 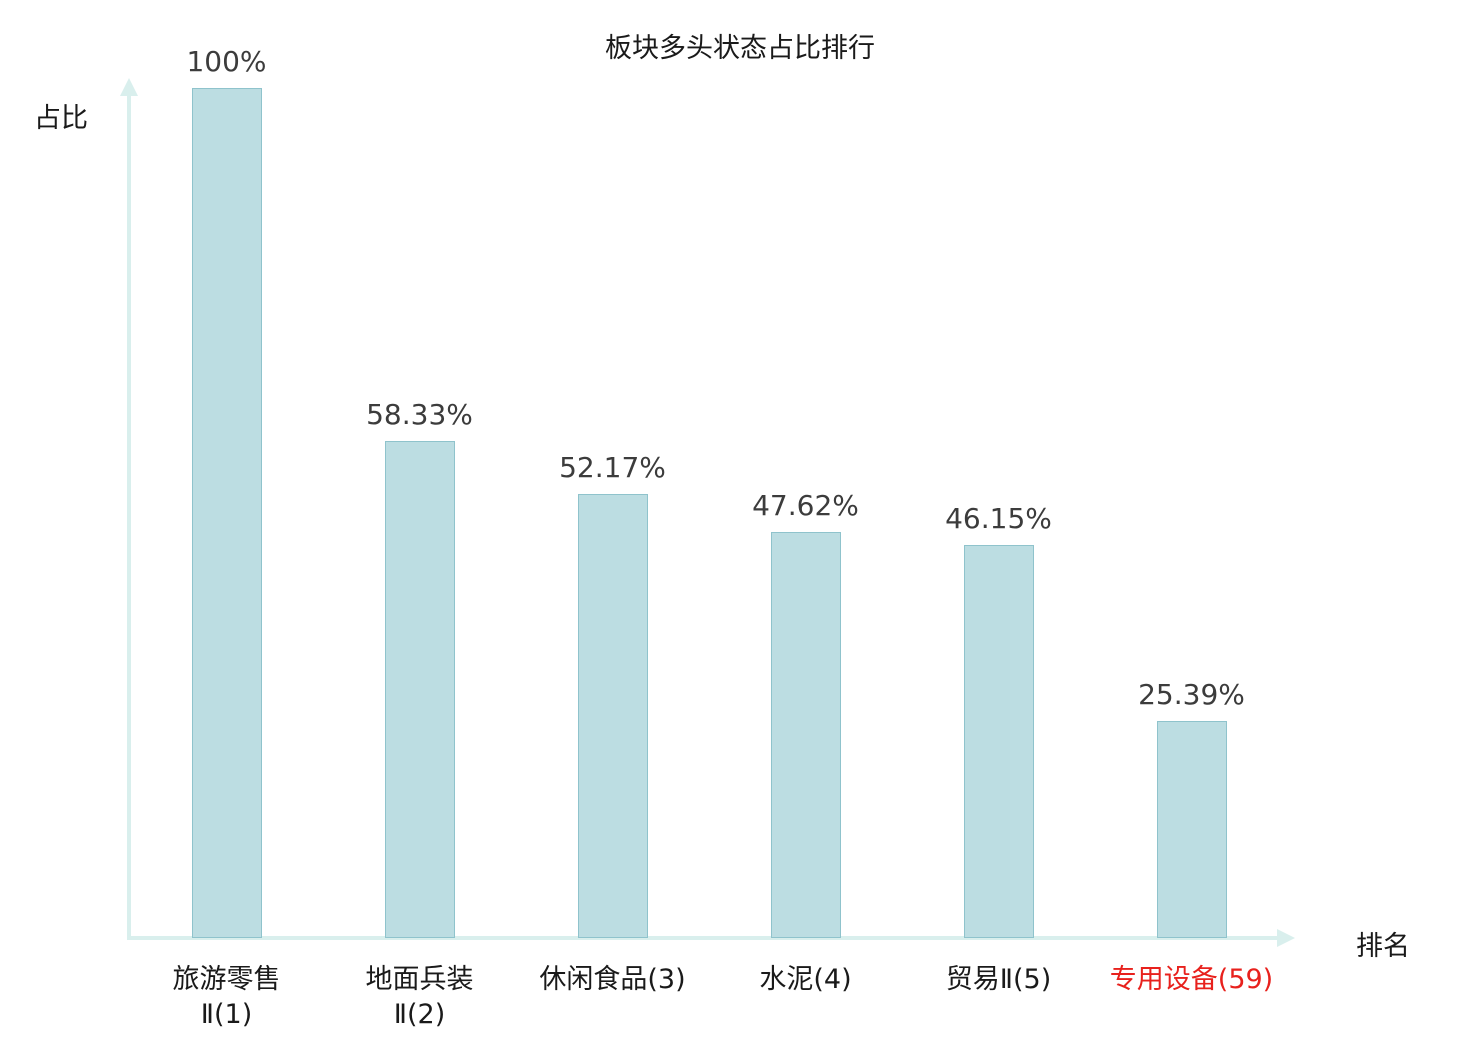 What do you see at coordinates (1286, 938) in the screenshot?
I see `x-axis-arrow-icon` at bounding box center [1286, 938].